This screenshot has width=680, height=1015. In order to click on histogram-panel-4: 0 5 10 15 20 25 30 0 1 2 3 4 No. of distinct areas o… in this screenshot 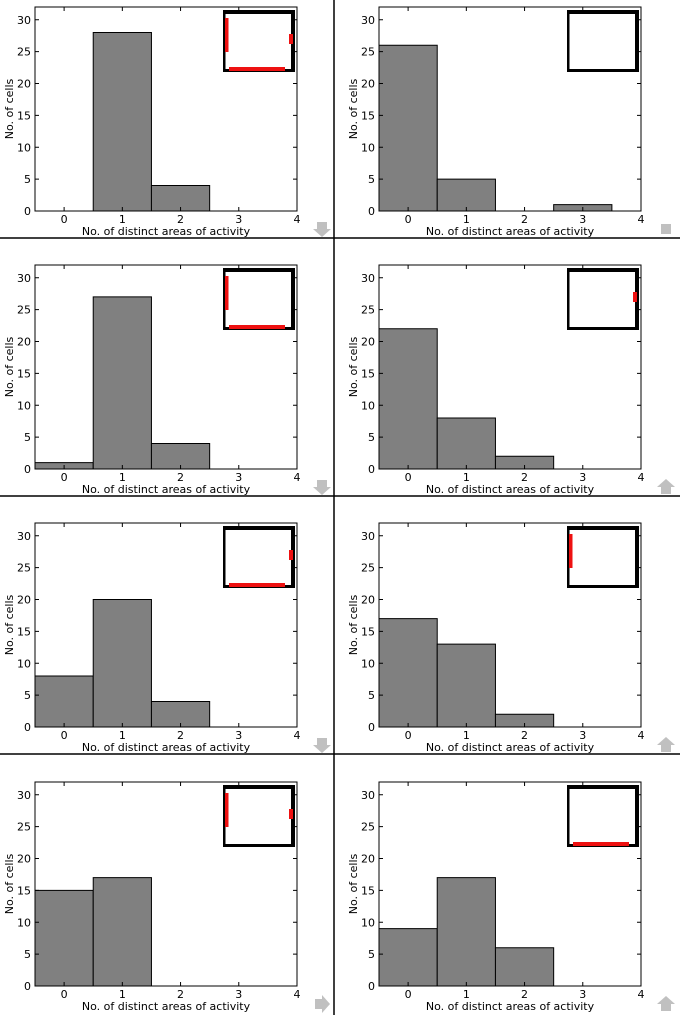, I will do `click(511, 380)`.